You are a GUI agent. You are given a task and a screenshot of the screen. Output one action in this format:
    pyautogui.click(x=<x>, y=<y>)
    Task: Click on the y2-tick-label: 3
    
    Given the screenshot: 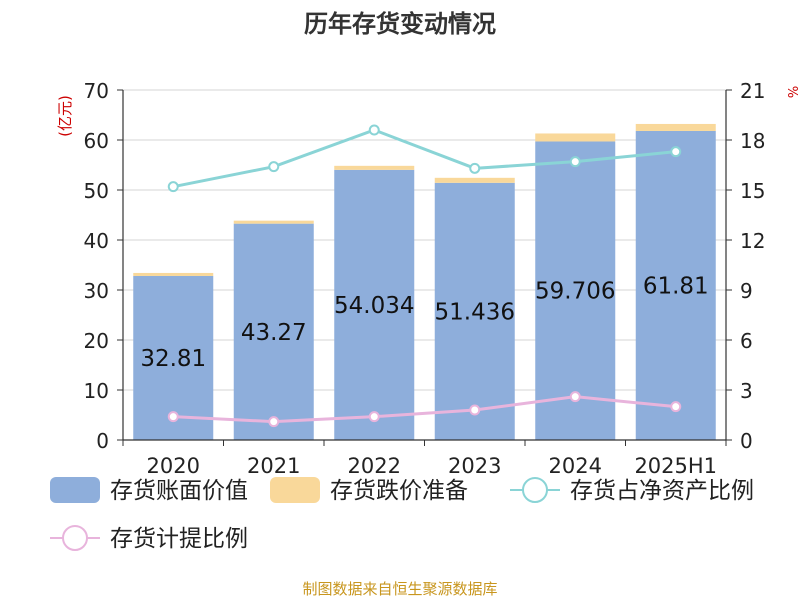 What is the action you would take?
    pyautogui.click(x=746, y=391)
    